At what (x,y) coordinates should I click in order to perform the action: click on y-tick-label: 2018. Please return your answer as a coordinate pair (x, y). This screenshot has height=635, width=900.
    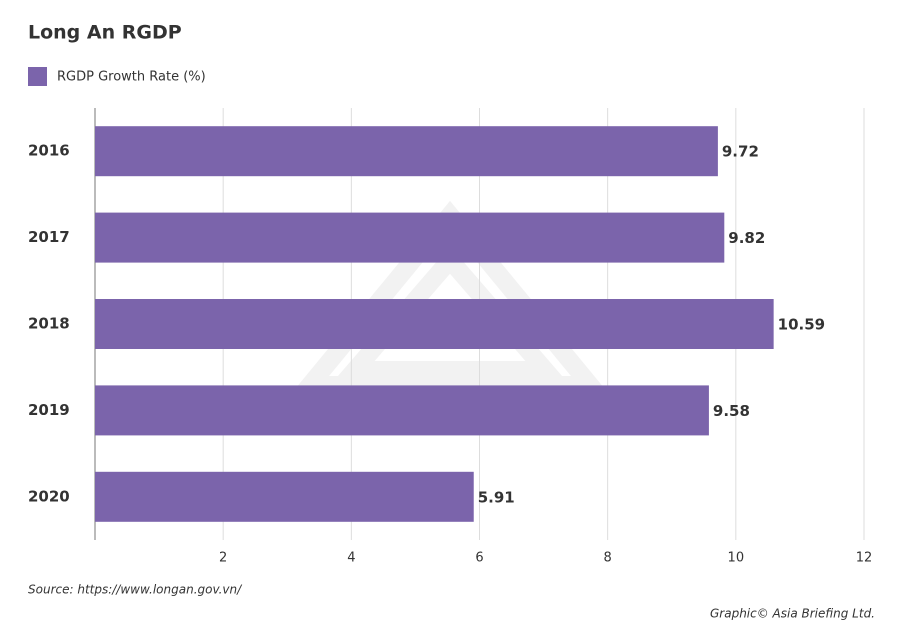
    Looking at the image, I should click on (49, 324).